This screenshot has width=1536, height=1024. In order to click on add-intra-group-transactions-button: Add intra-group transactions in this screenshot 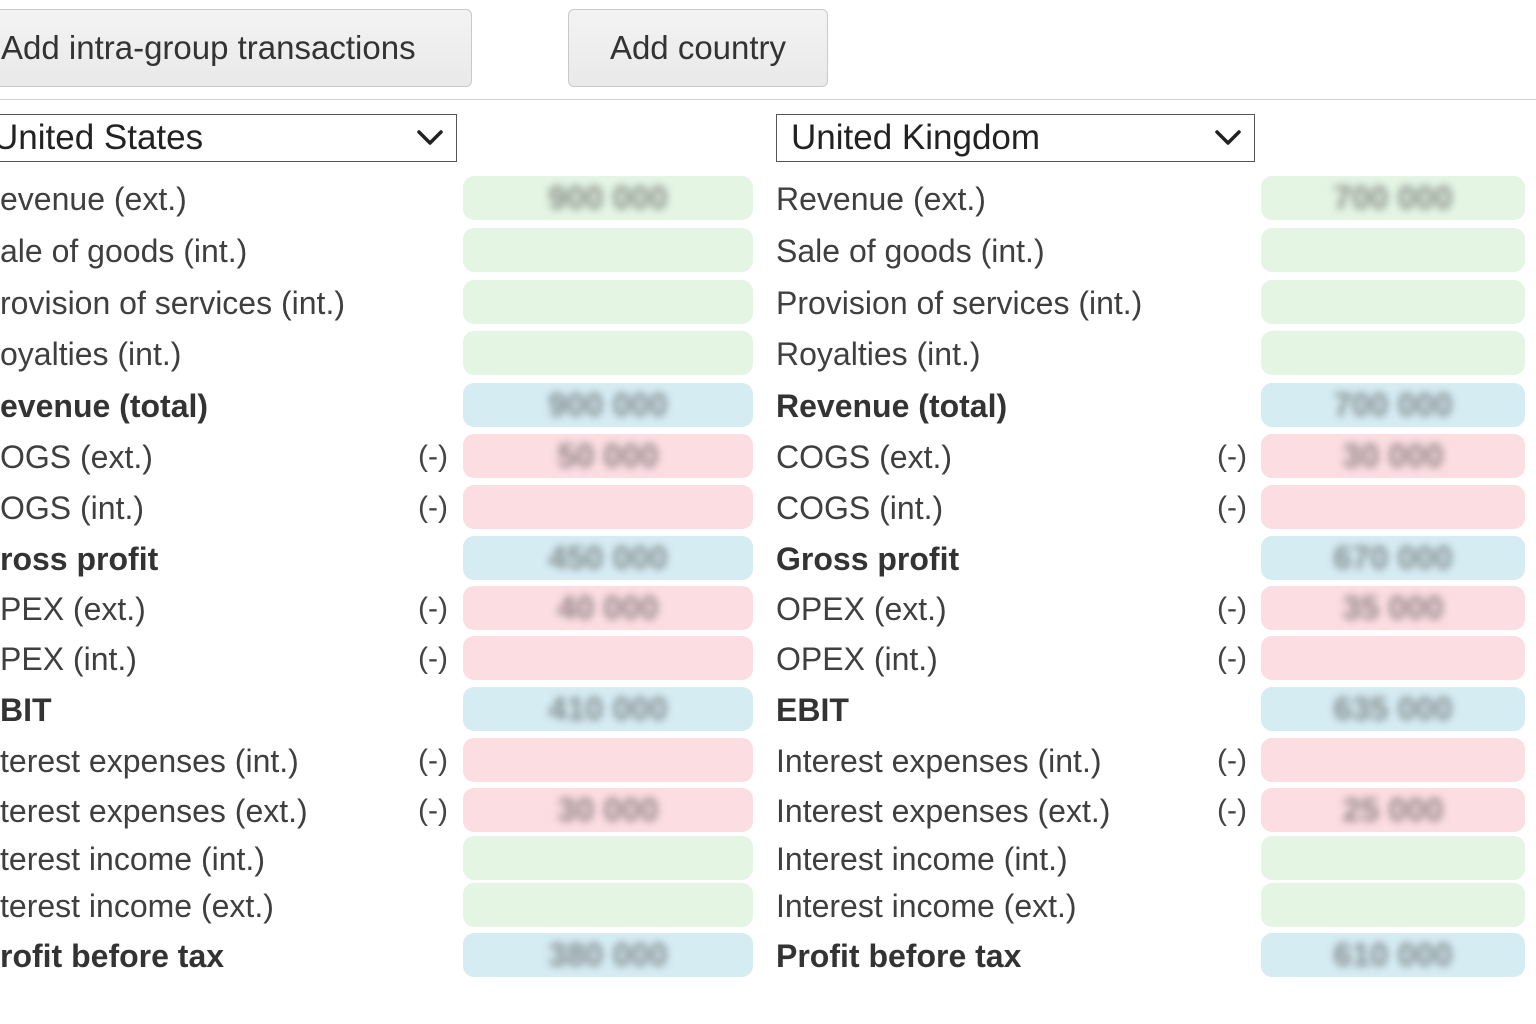, I will do `click(236, 48)`.